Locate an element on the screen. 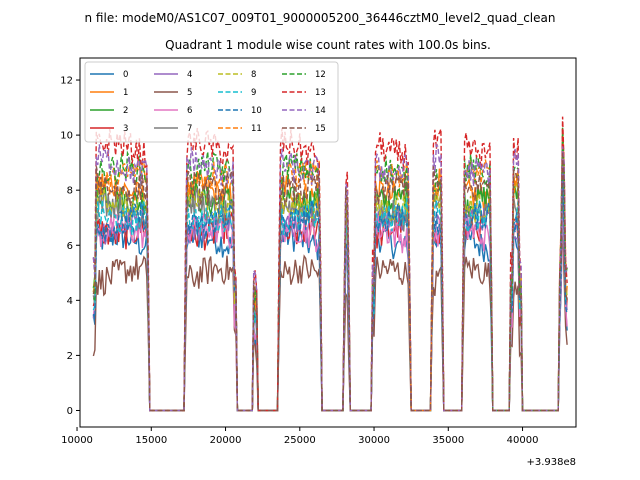 This screenshot has width=640, height=480. legend-label-5: 5 is located at coordinates (189, 93).